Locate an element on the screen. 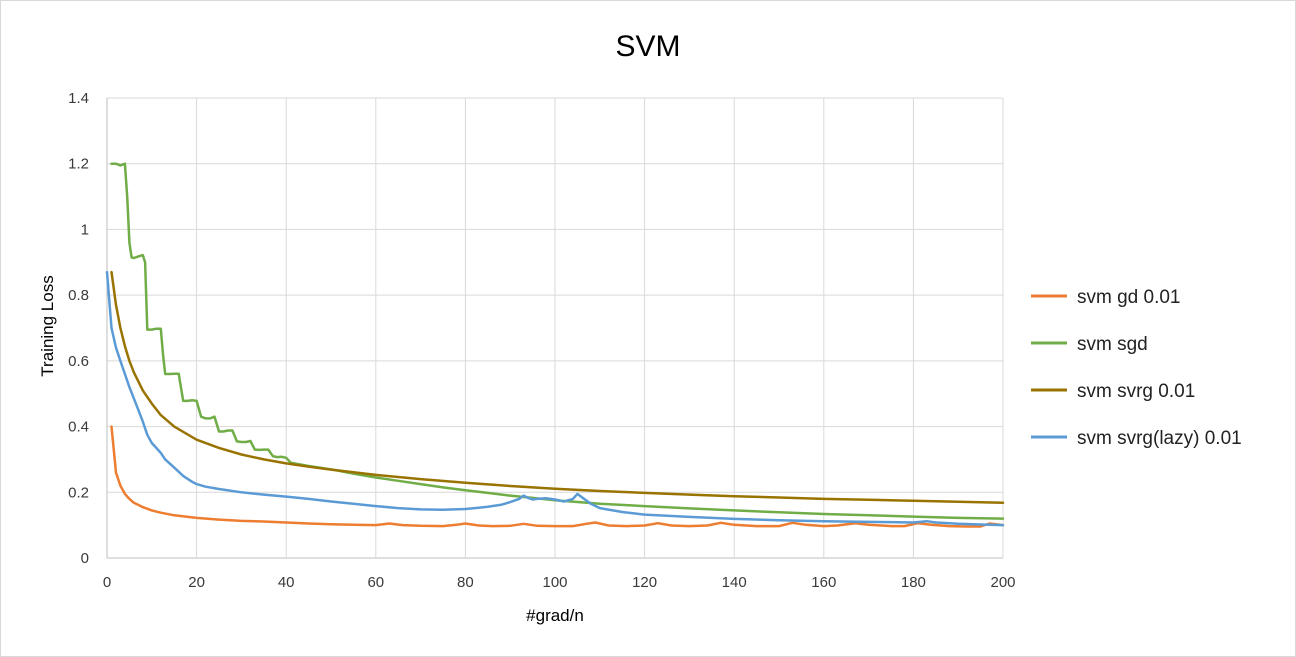 Image resolution: width=1296 pixels, height=657 pixels. y-tick-label: 1.4 is located at coordinates (78, 98).